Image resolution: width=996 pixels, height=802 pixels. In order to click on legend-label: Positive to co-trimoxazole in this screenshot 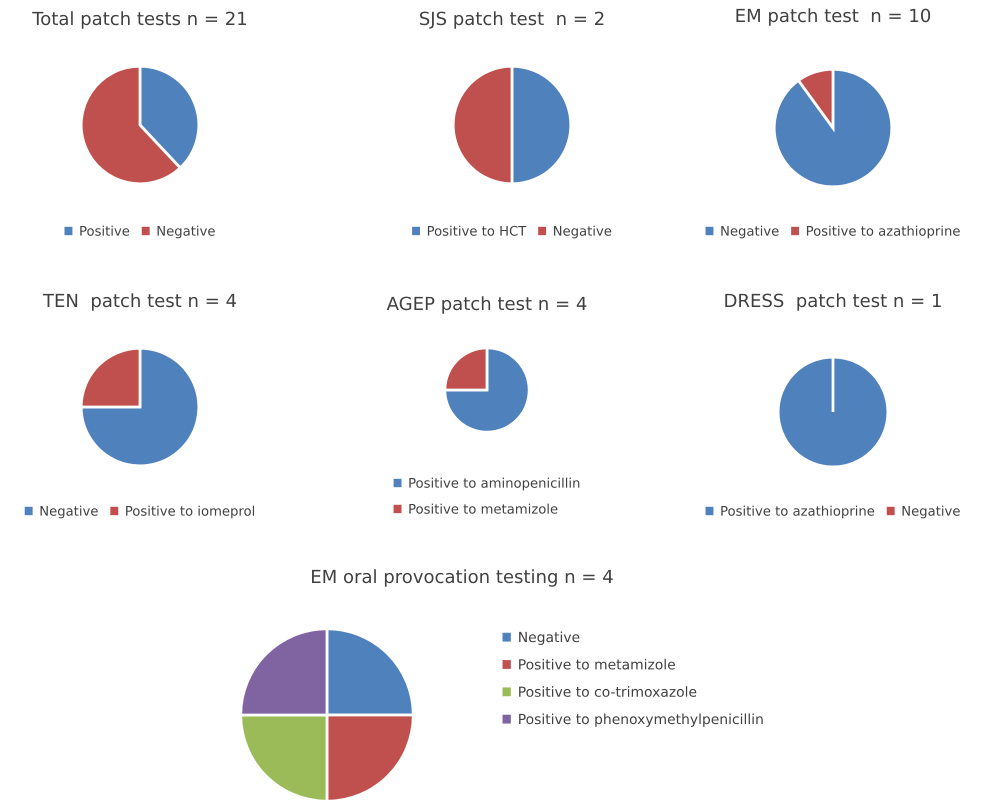, I will do `click(607, 691)`.